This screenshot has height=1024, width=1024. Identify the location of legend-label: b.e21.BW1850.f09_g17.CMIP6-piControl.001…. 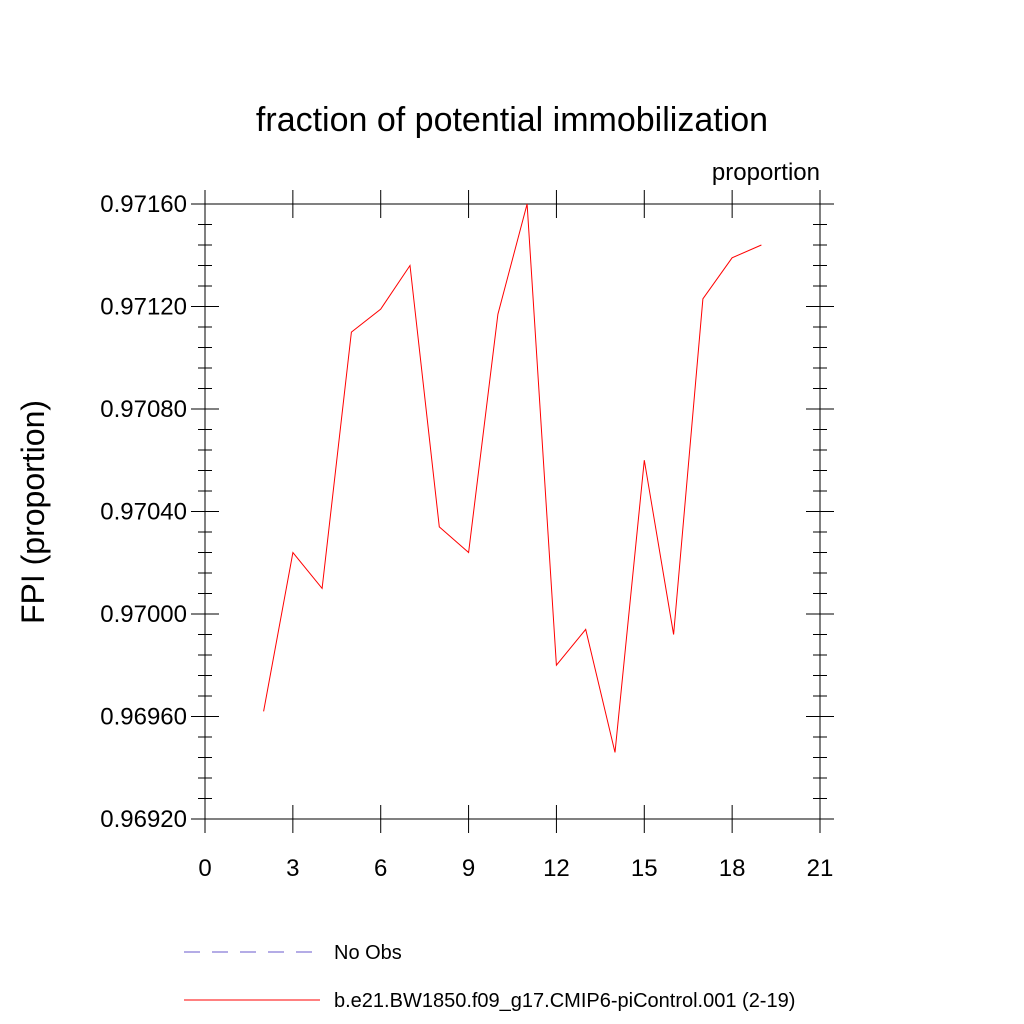
(564, 1001).